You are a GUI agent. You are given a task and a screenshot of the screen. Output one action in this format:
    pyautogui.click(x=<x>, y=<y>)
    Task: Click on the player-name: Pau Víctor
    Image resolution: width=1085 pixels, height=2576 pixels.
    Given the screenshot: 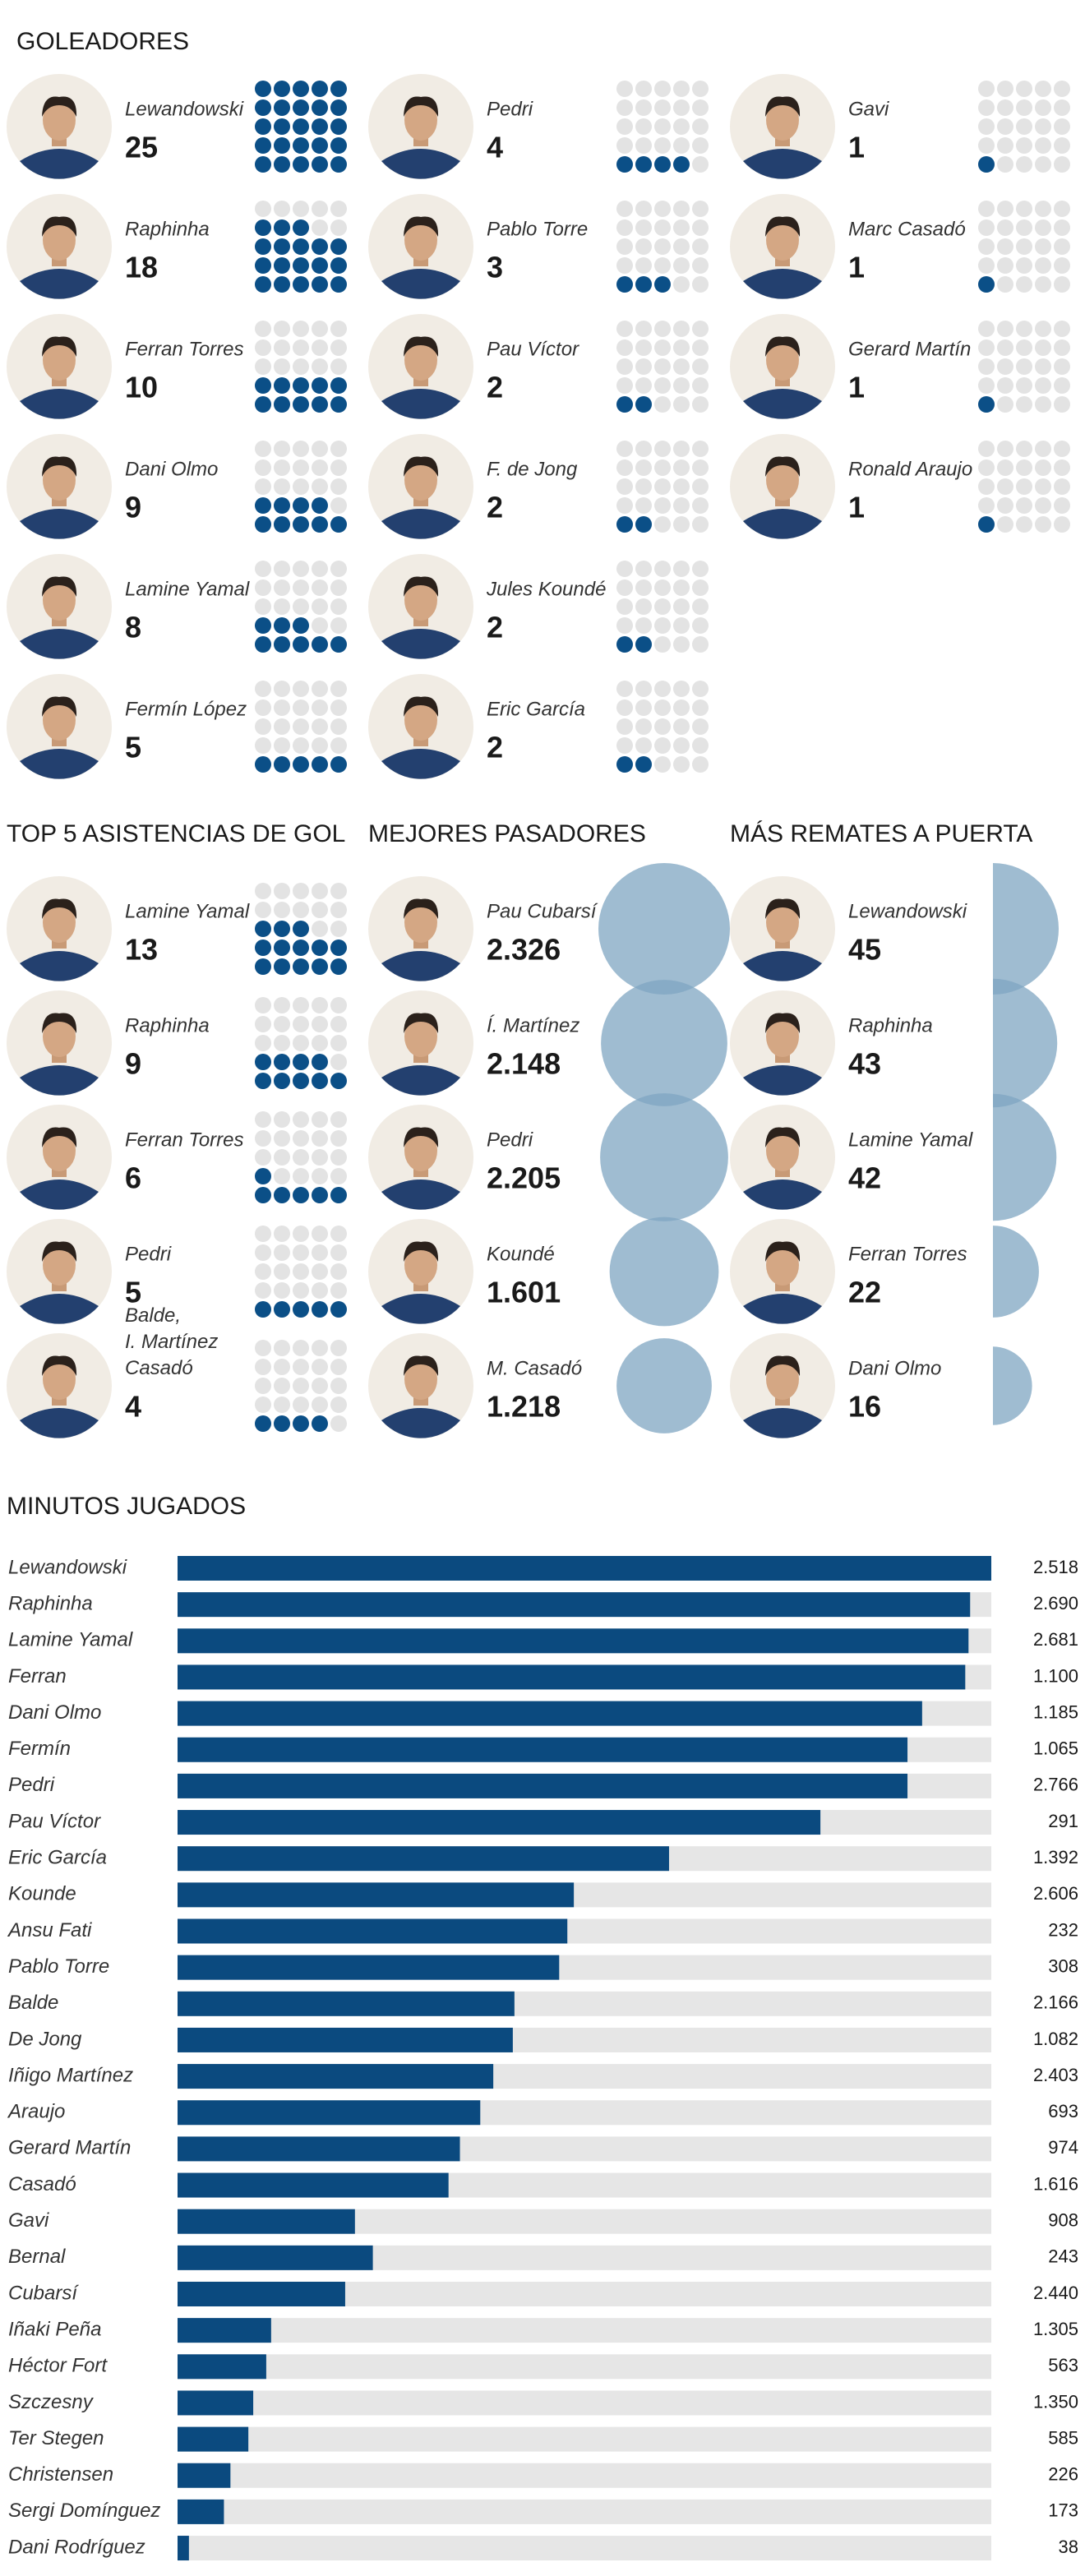 What is the action you would take?
    pyautogui.click(x=533, y=349)
    